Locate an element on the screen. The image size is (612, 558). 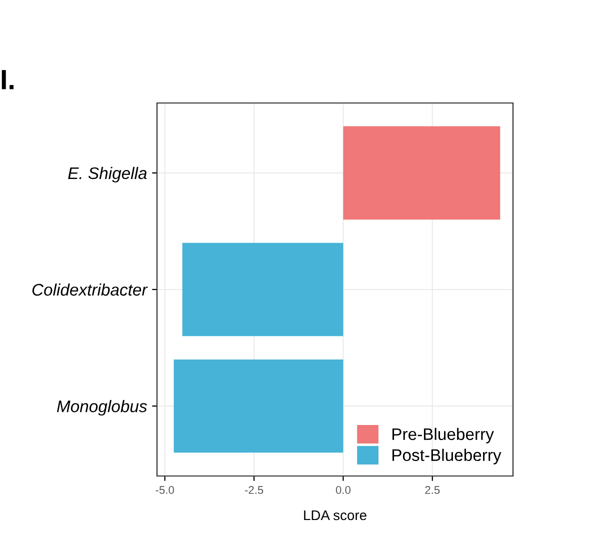
legend-label: Pre-Blueberry is located at coordinates (443, 436).